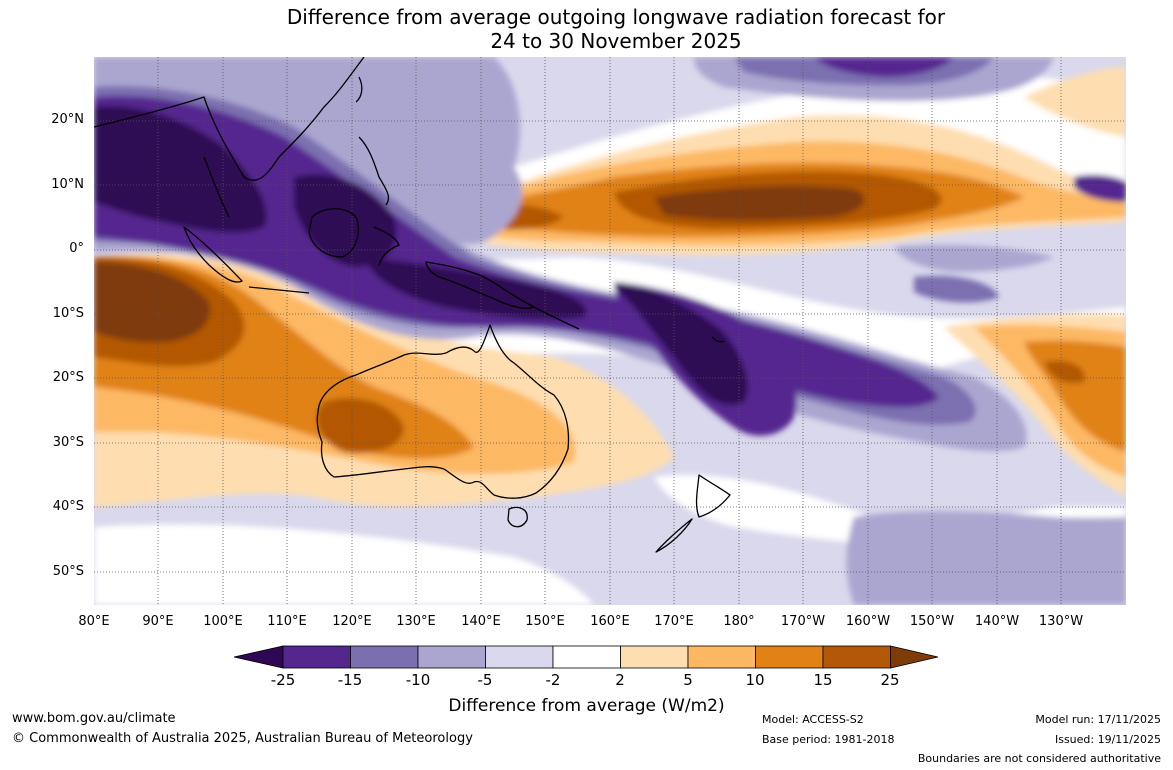  What do you see at coordinates (350, 680) in the screenshot?
I see `colorbar-tick-minus15: -15` at bounding box center [350, 680].